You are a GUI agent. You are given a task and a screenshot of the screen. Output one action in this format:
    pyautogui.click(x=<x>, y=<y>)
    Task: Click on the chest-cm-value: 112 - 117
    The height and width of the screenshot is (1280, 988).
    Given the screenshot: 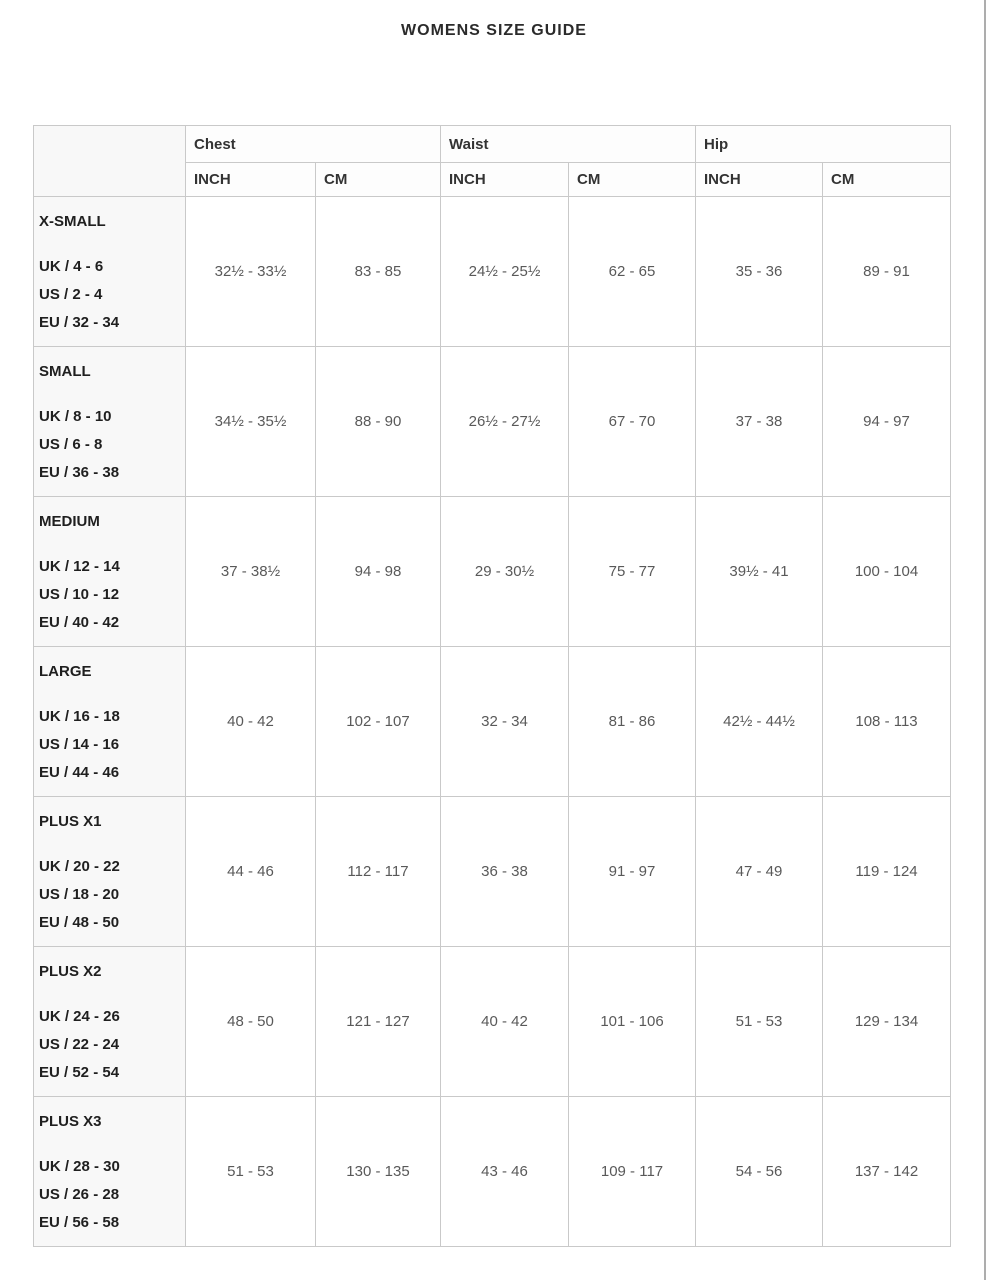 What is the action you would take?
    pyautogui.click(x=378, y=871)
    